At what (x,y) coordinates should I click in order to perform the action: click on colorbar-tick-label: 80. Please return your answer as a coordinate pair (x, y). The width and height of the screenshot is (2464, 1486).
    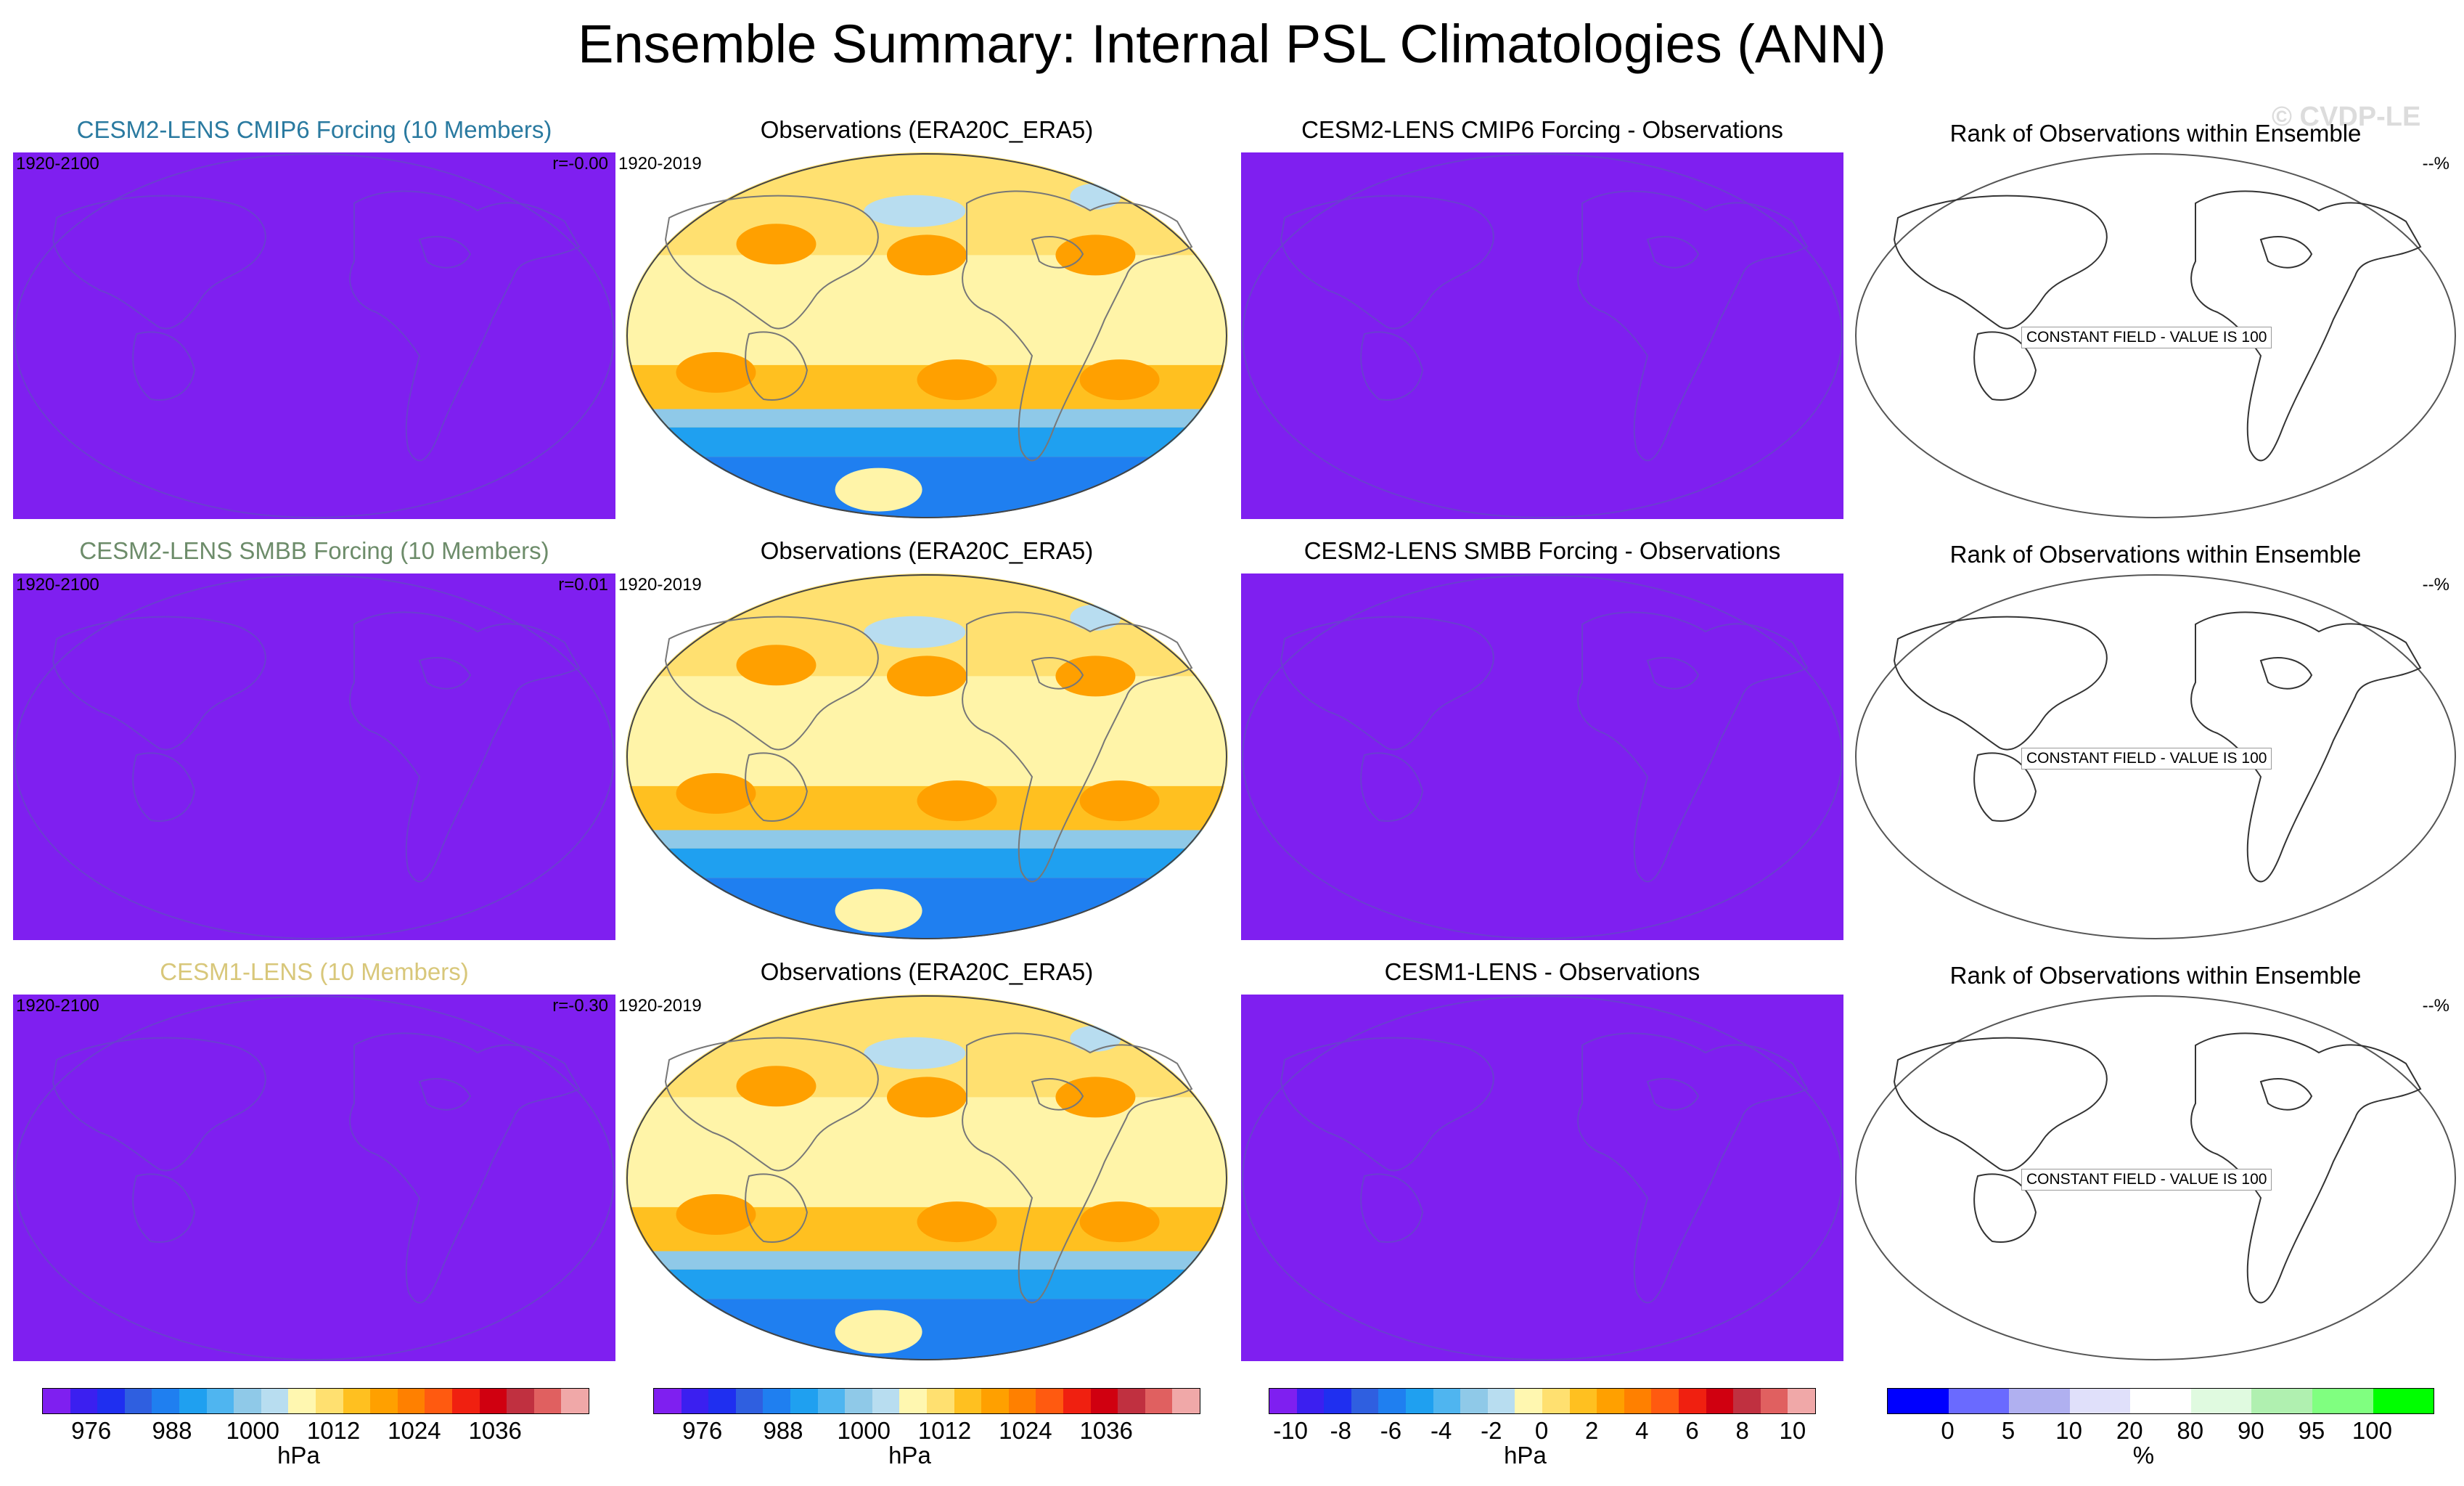
    Looking at the image, I should click on (2190, 1431).